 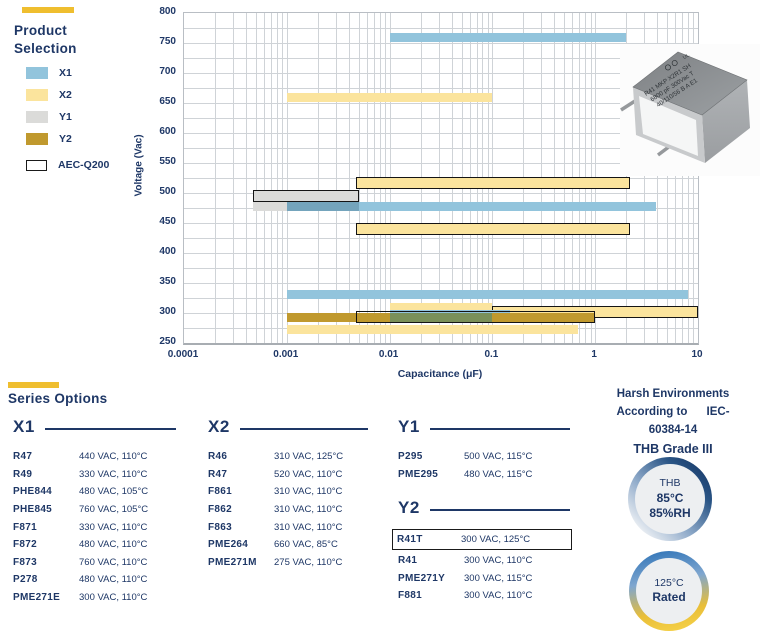 I want to click on part-row-f861: F861 310 VAC, 110°C, so click(x=288, y=492).